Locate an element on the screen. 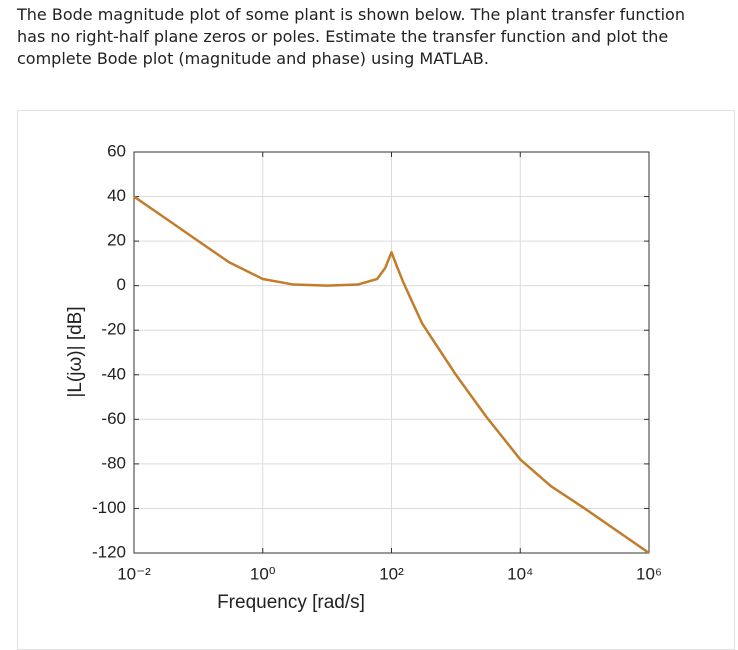 This screenshot has width=738, height=650. y-tick-label: 40 is located at coordinates (116, 195).